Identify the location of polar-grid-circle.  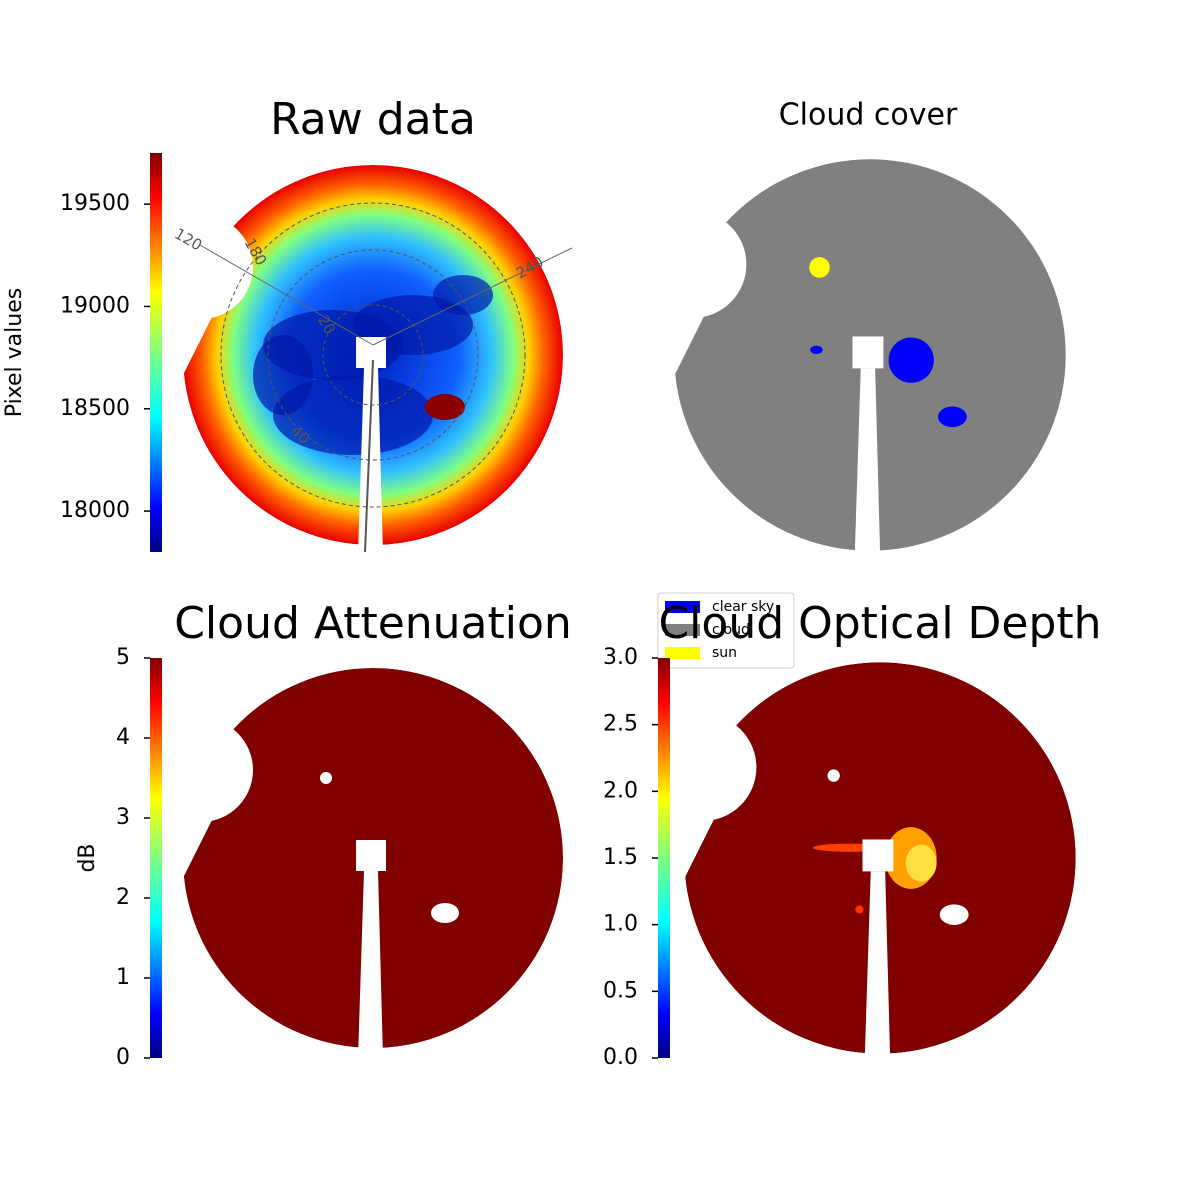
(373, 355).